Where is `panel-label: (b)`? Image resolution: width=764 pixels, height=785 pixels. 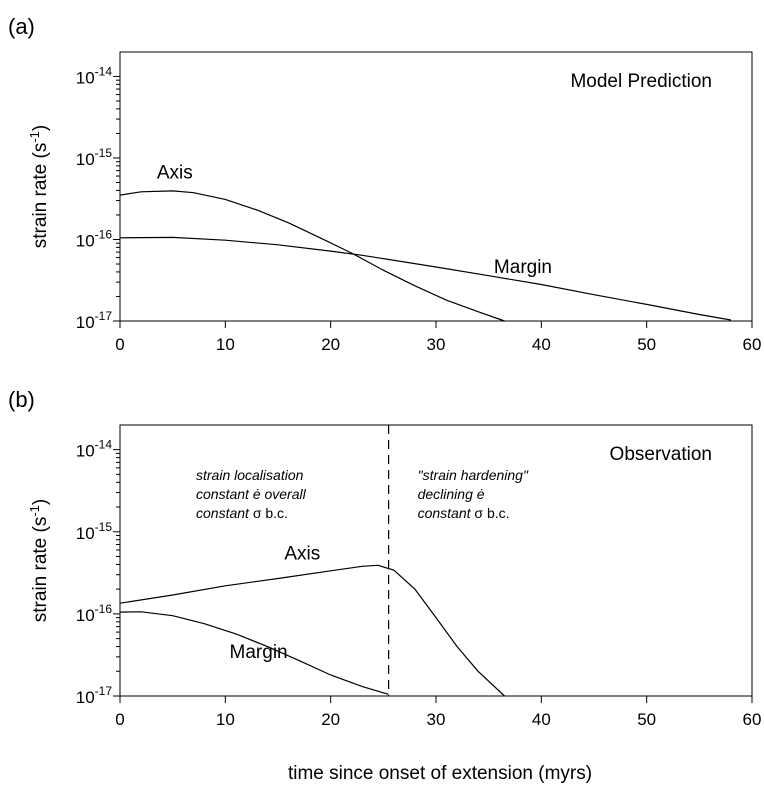 panel-label: (b) is located at coordinates (21, 399).